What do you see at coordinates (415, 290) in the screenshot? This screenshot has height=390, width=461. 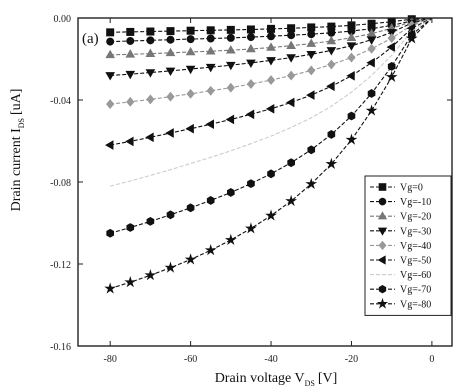 I see `legend-label: Vg=-70` at bounding box center [415, 290].